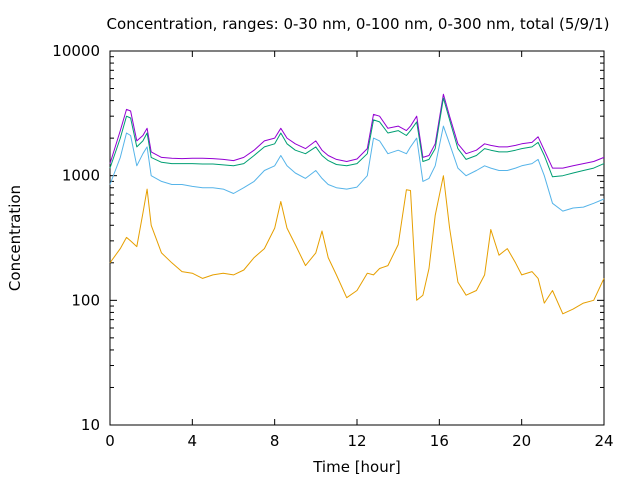 Image resolution: width=640 pixels, height=480 pixels. Describe the element at coordinates (85, 300) in the screenshot. I see `y-tick-label: 100` at that location.